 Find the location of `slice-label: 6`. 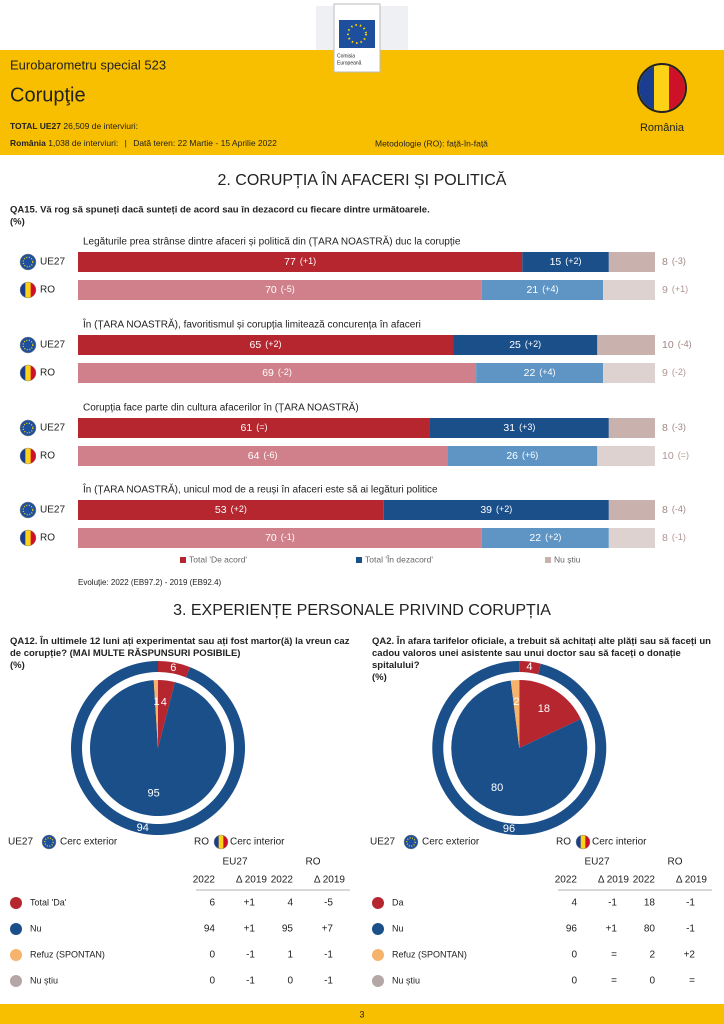

slice-label: 6 is located at coordinates (173, 668).